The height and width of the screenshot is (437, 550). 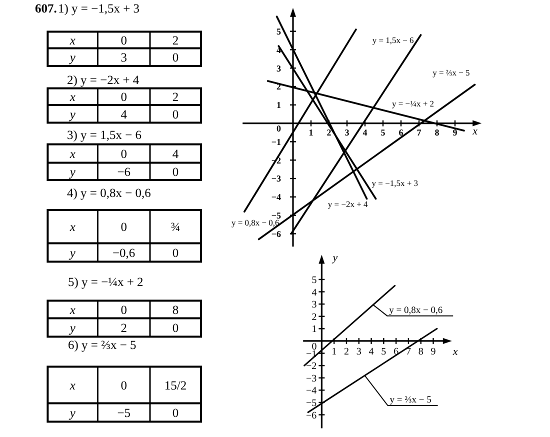 I want to click on series-label: y = 1,5x − 6, so click(x=393, y=39).